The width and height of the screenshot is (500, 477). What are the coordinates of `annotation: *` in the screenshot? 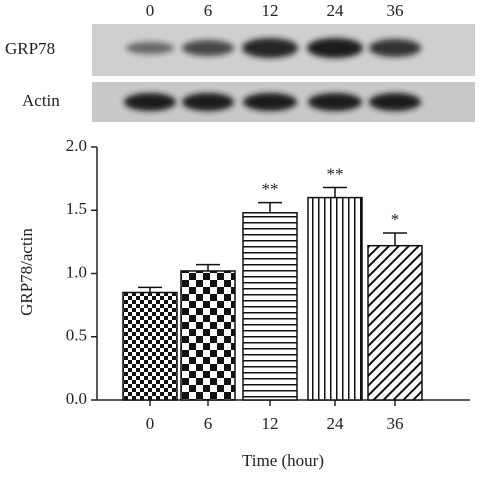 It's located at (395, 219).